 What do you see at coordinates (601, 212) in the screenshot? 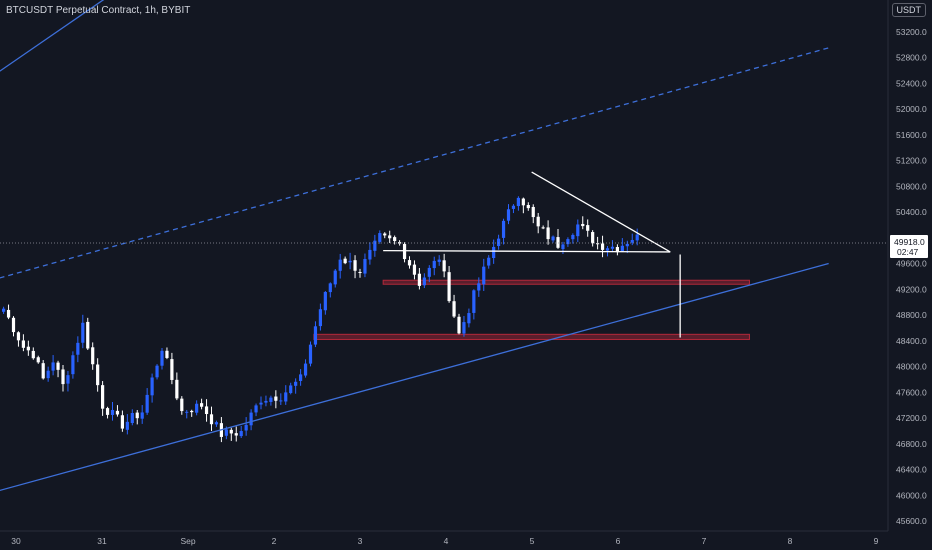
I see `triangle-top-line` at bounding box center [601, 212].